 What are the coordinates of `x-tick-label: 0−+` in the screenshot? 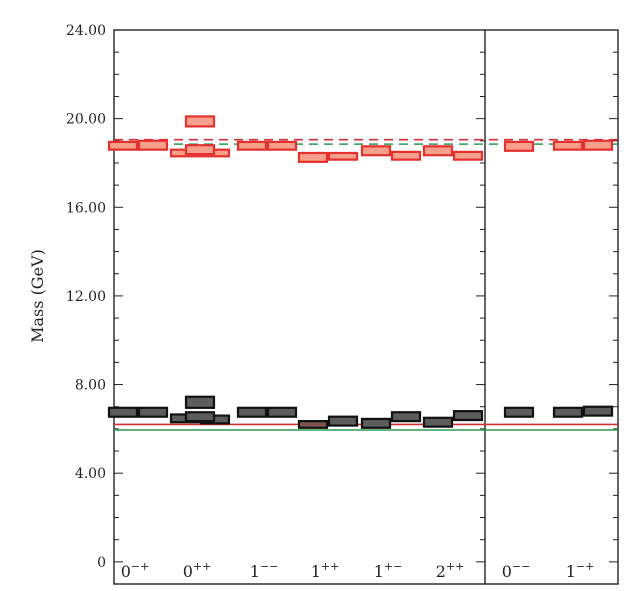 It's located at (135, 570).